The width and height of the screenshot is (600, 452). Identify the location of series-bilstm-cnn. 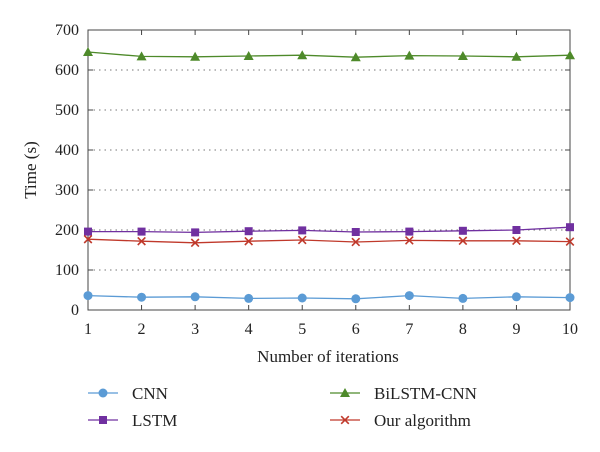
(329, 54).